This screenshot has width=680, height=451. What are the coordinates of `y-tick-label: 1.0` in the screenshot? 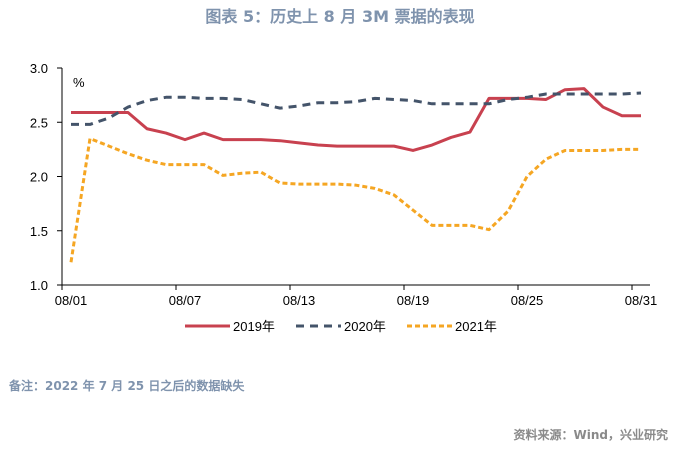 It's located at (39, 285).